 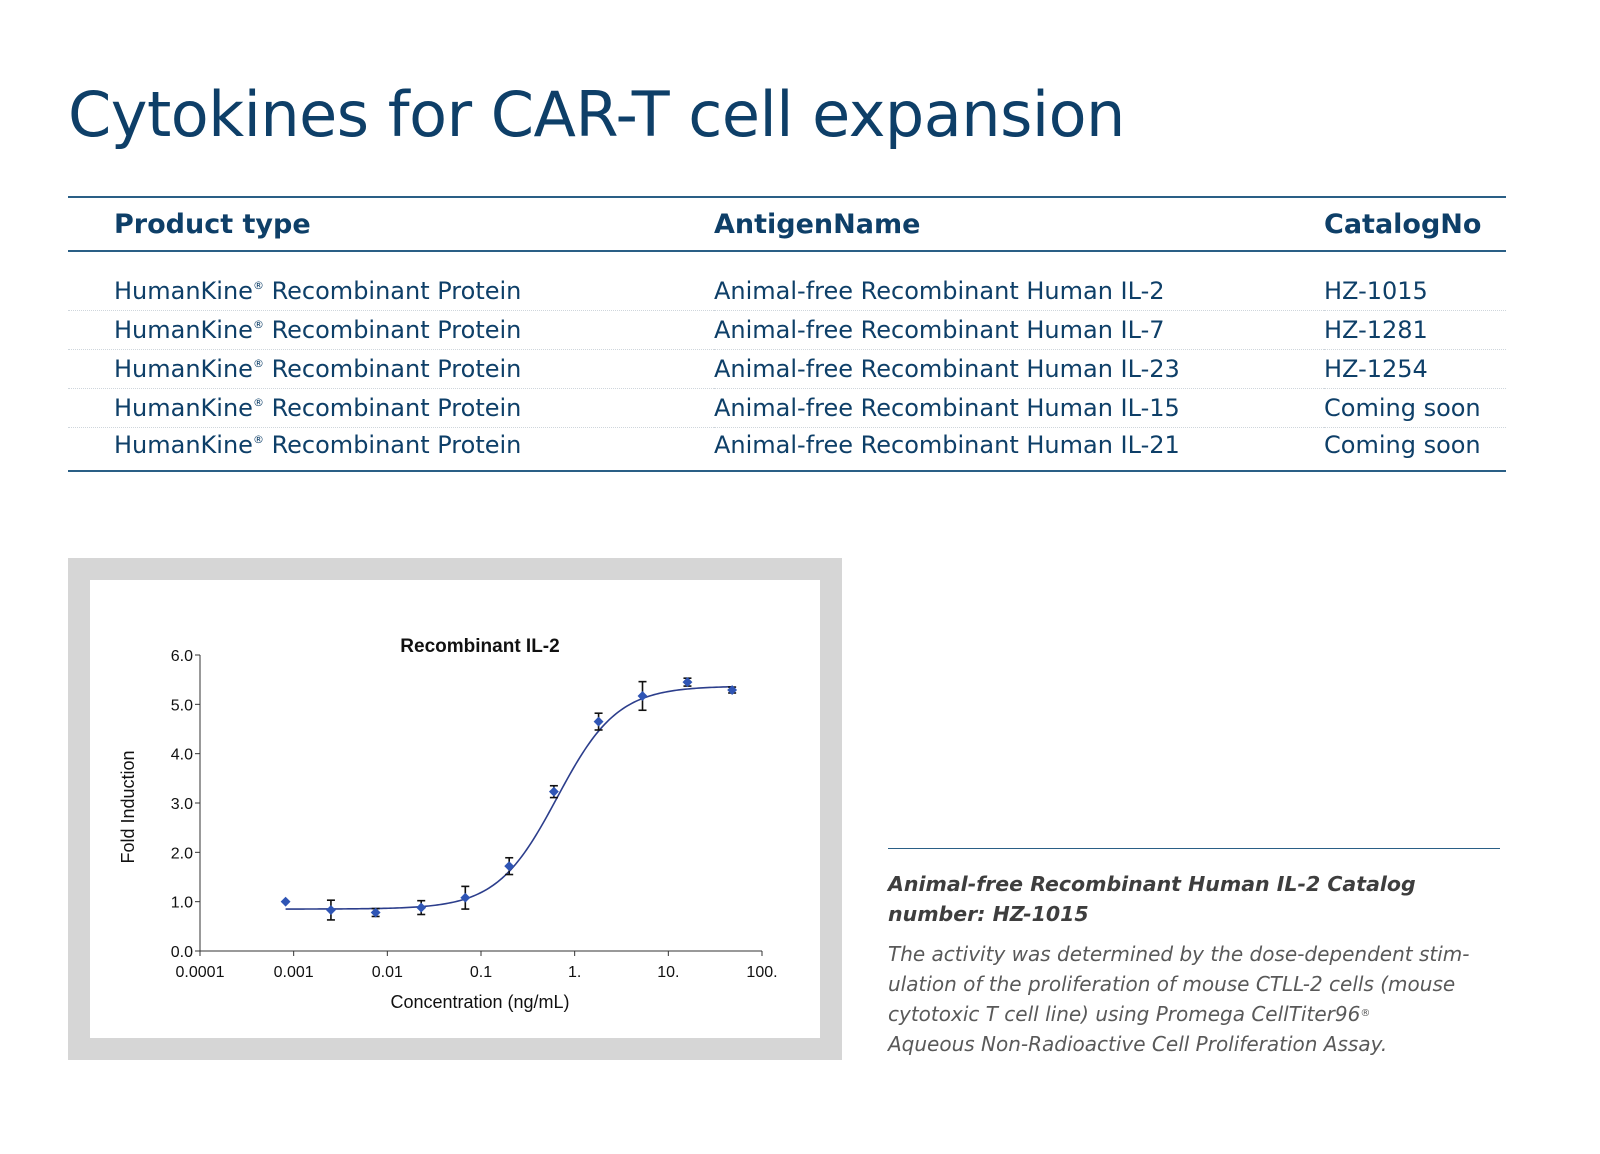 I want to click on antigen-name-cell: Animal-free Recombinant Human IL-7, so click(x=1019, y=330).